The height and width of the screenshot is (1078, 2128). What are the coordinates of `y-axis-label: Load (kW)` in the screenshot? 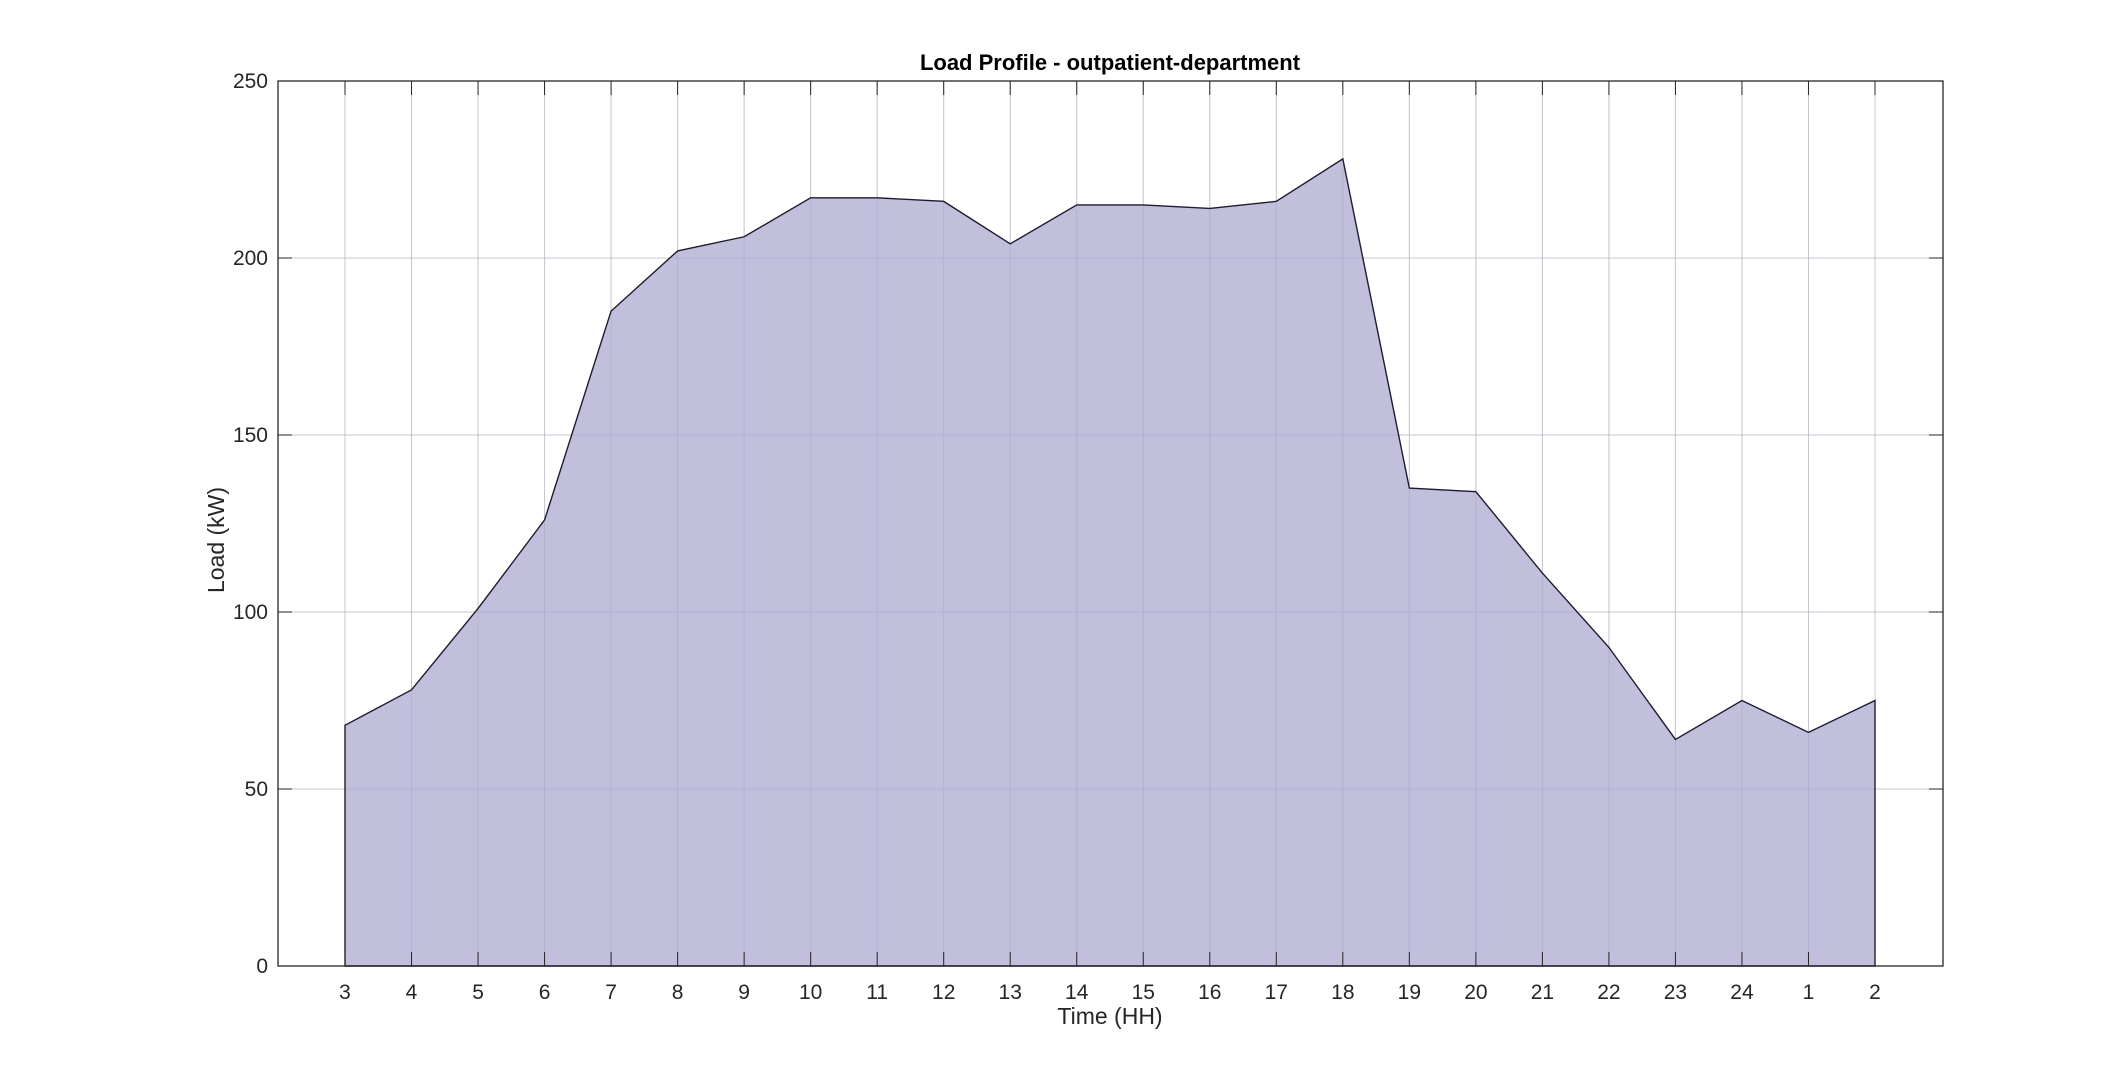 It's located at (216, 540).